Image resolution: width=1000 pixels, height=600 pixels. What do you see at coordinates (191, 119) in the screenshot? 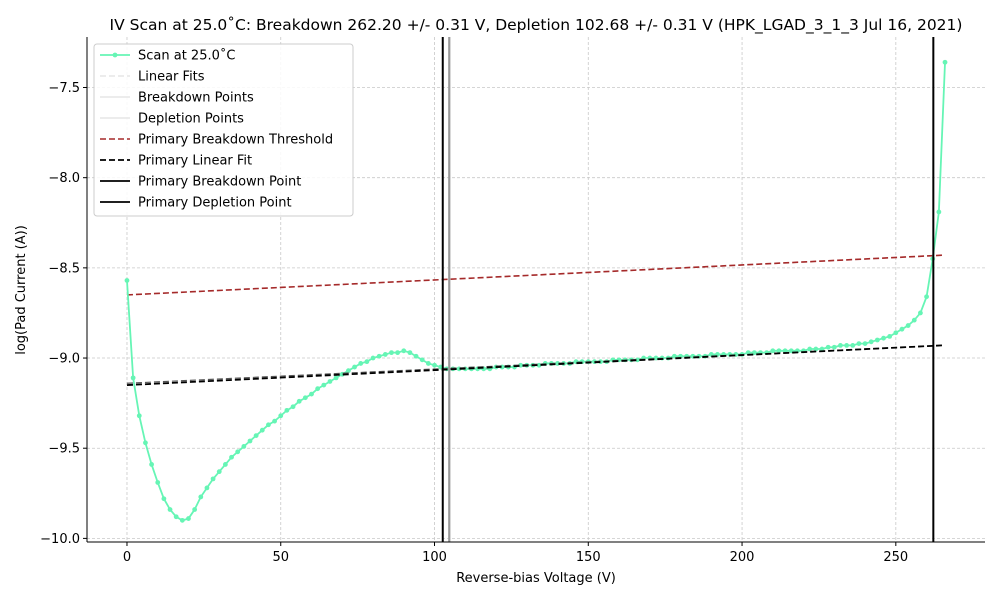
I see `legend-label-3: Depletion Points` at bounding box center [191, 119].